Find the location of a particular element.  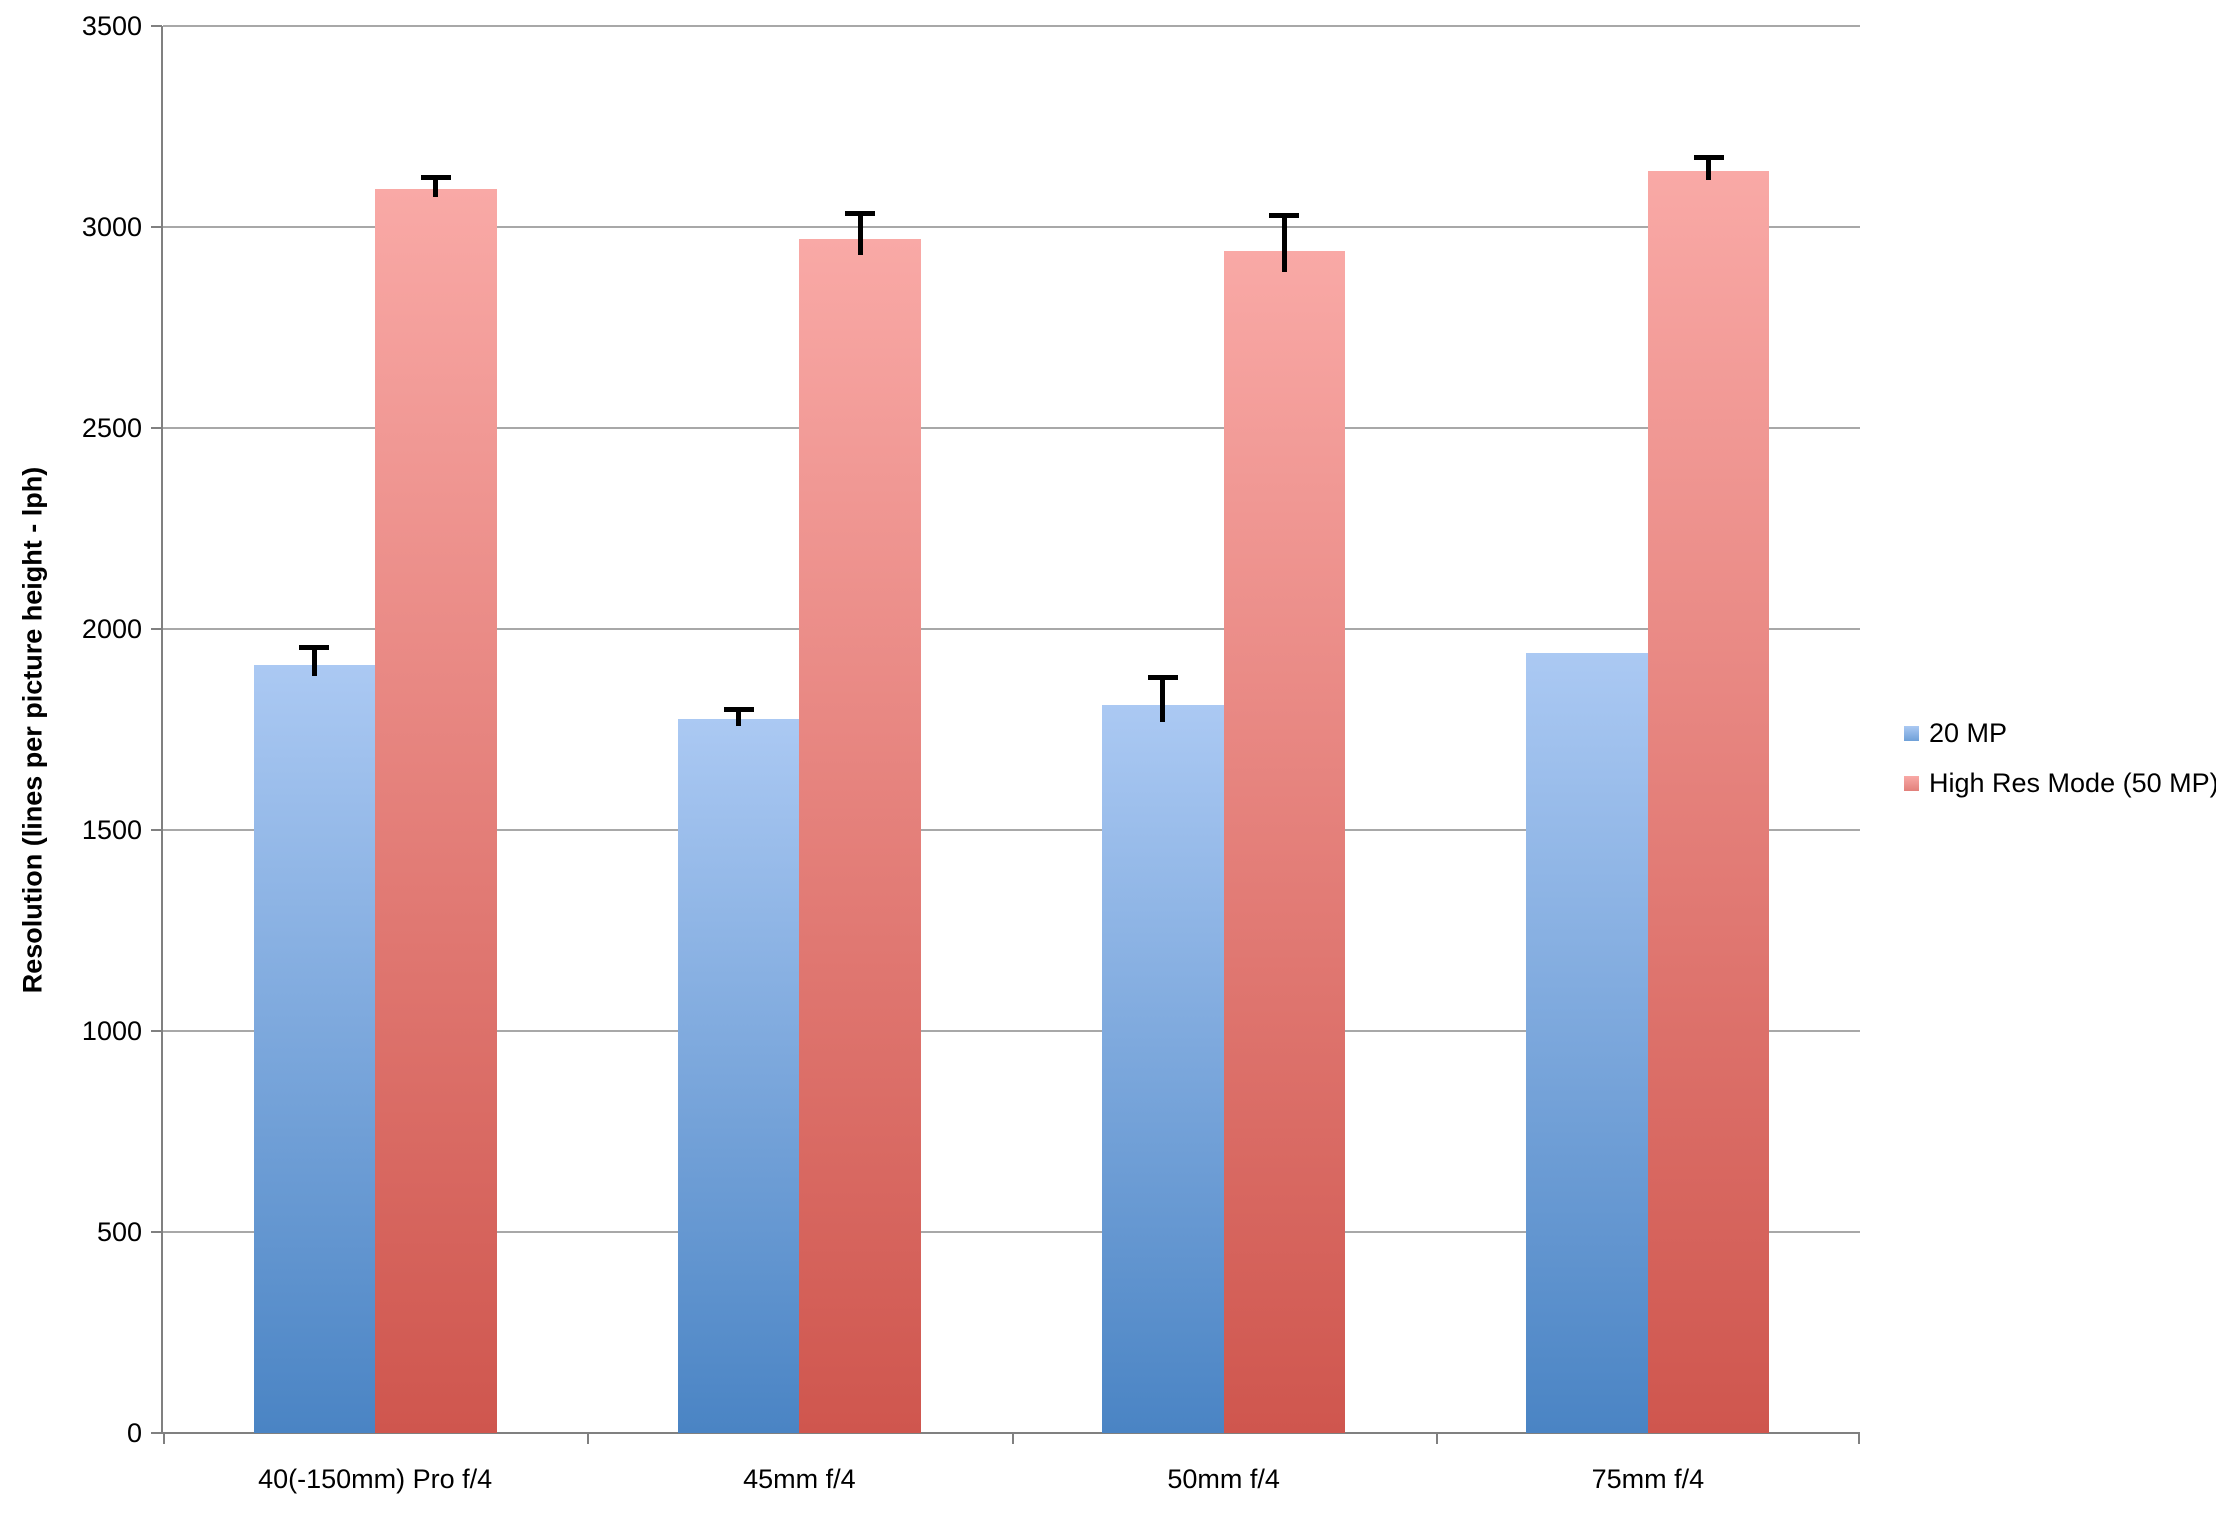

legend-item-highres: High Res Mode (50 MP) is located at coordinates (2060, 783).